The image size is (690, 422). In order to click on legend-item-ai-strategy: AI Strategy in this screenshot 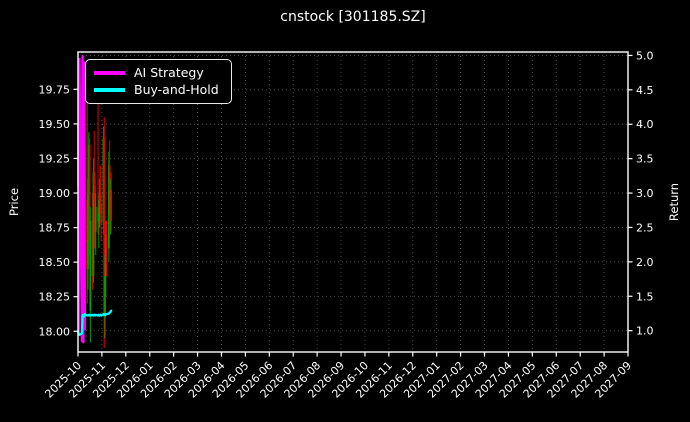, I will do `click(158, 72)`.